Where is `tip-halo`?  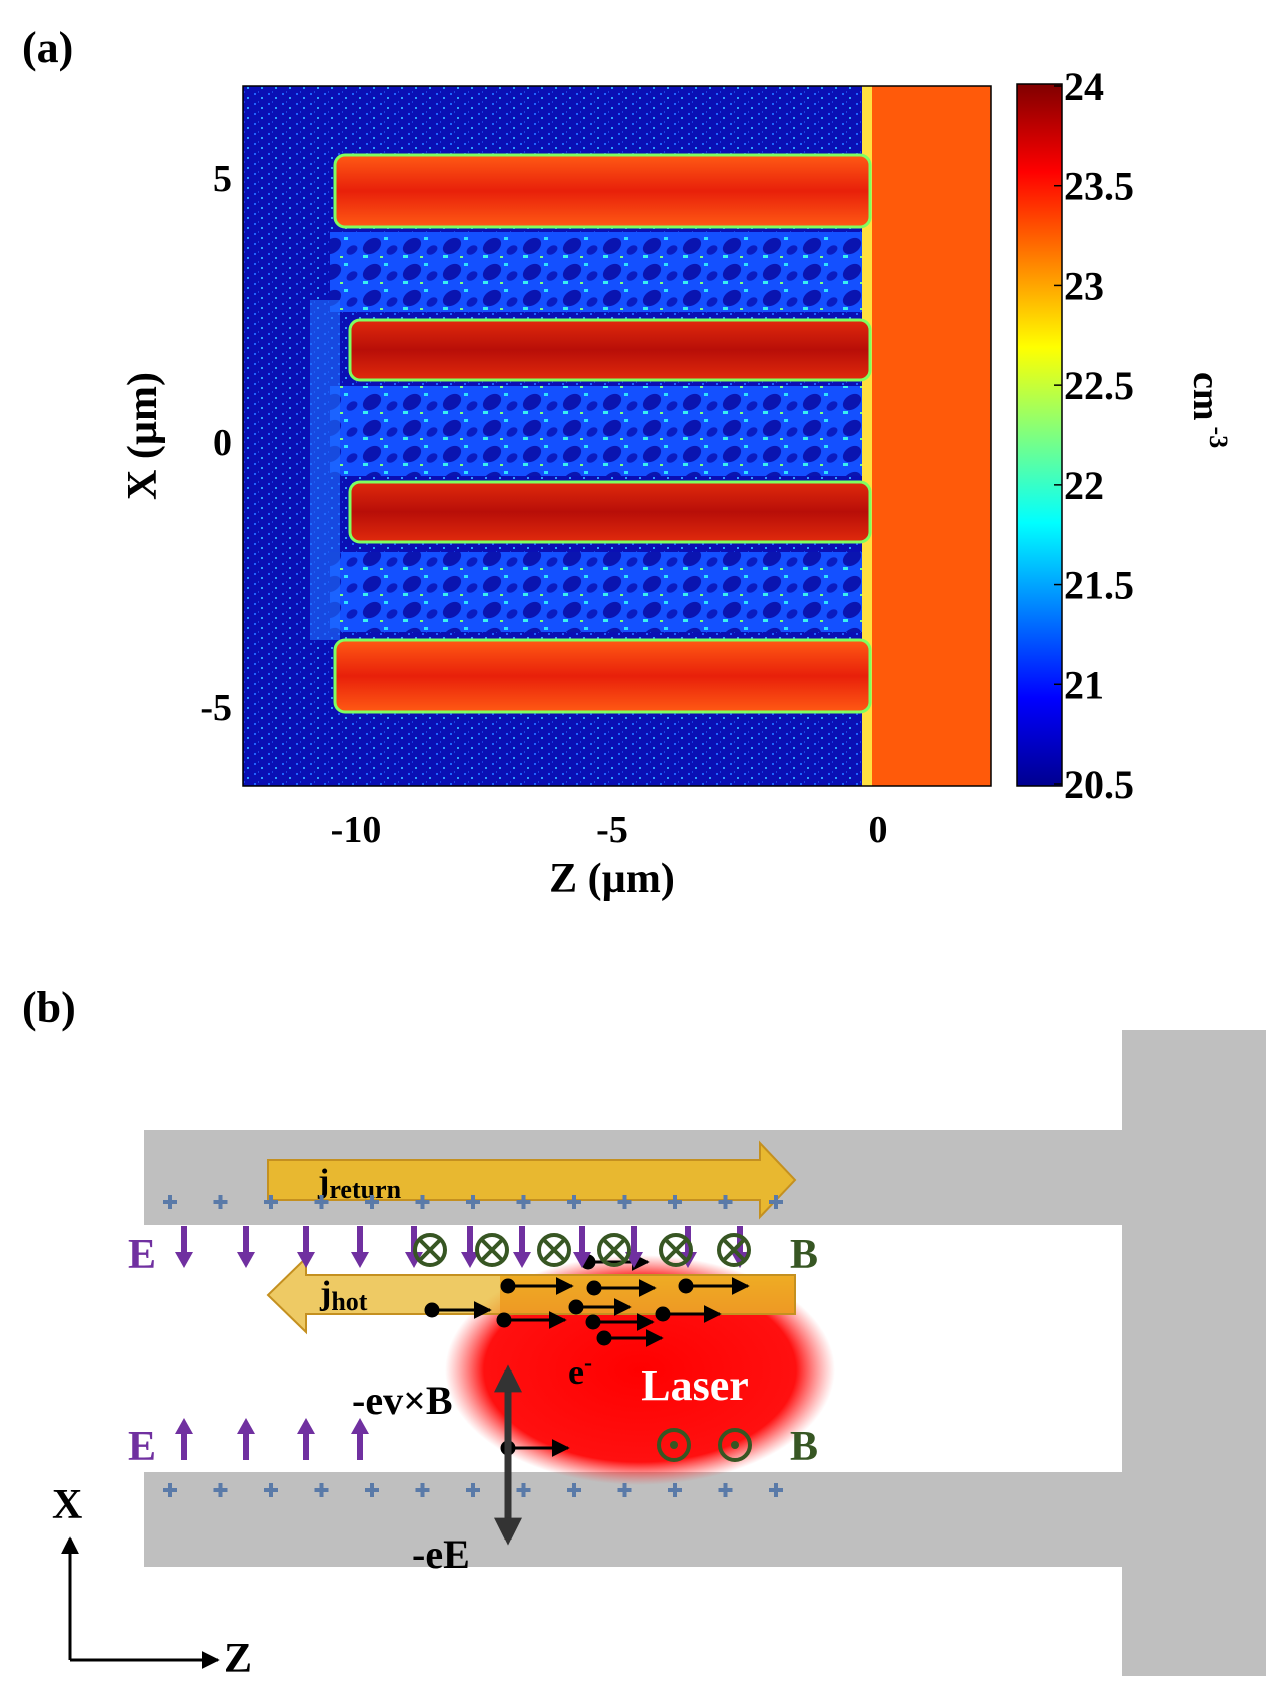
tip-halo is located at coordinates (325, 470).